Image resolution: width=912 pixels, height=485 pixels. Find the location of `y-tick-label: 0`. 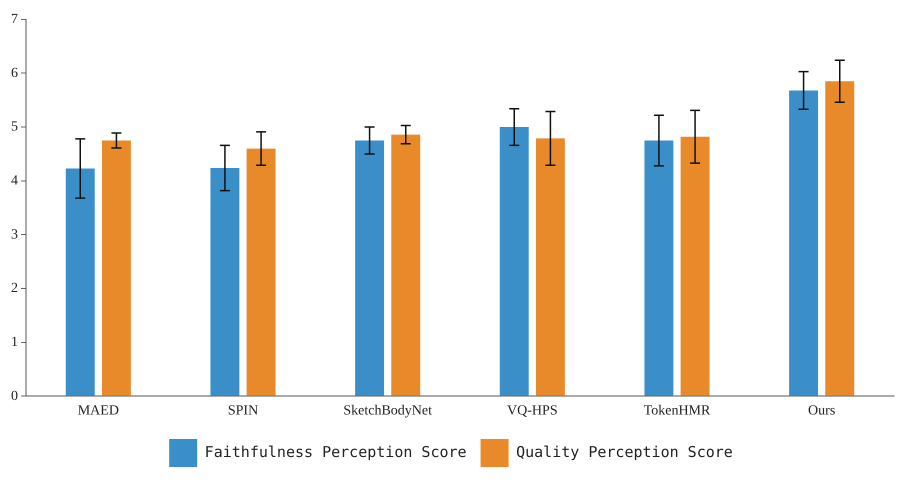

y-tick-label: 0 is located at coordinates (14, 396).